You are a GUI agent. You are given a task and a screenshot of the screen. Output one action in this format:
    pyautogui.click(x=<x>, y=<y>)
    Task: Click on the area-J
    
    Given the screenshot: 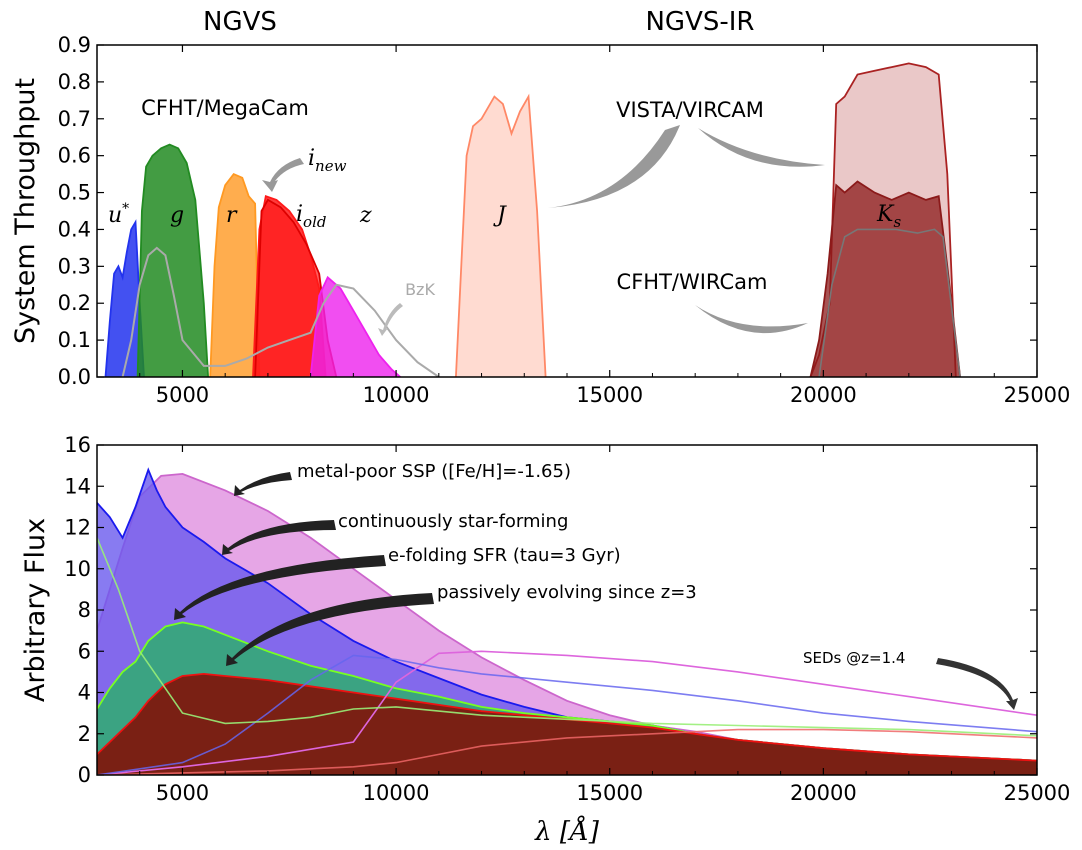 What is the action you would take?
    pyautogui.click(x=500, y=236)
    